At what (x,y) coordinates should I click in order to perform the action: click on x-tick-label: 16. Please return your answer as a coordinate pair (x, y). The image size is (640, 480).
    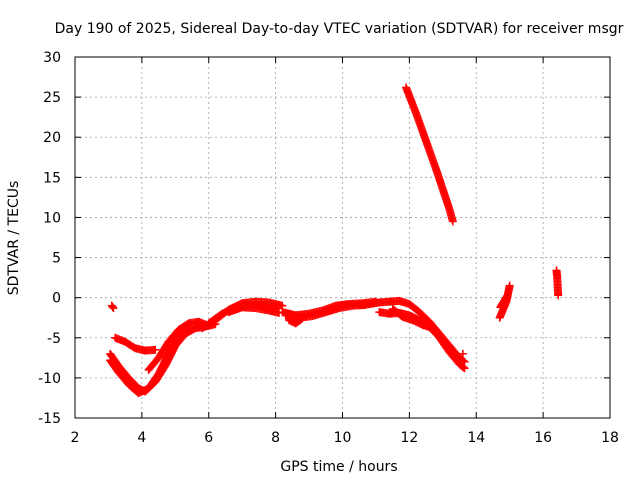
    Looking at the image, I should click on (543, 438).